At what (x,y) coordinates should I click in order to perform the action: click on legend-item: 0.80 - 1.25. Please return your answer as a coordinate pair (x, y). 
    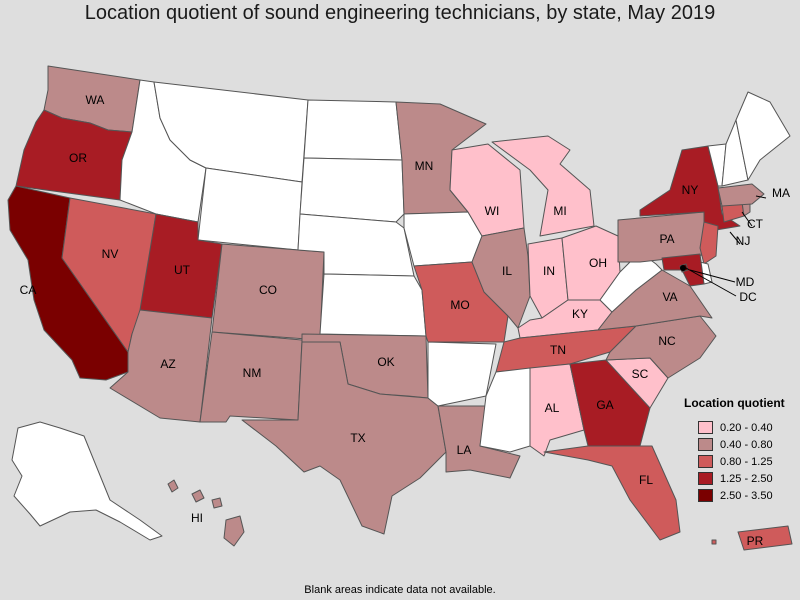
    Looking at the image, I should click on (734, 461).